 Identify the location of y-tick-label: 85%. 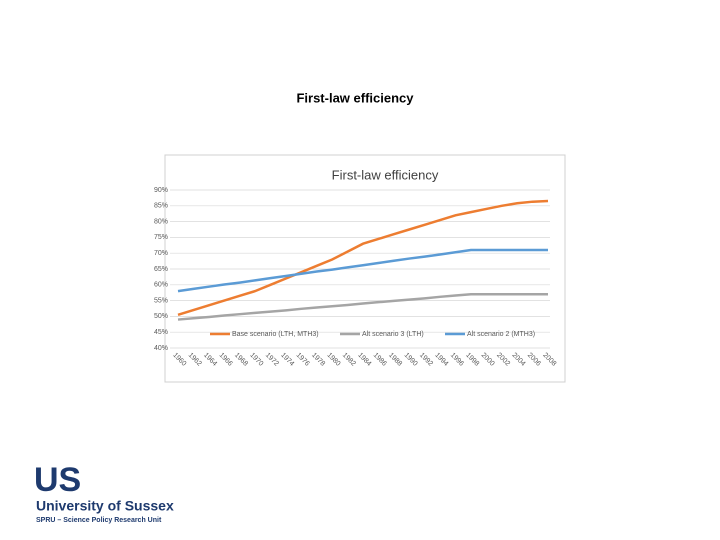
(161, 206).